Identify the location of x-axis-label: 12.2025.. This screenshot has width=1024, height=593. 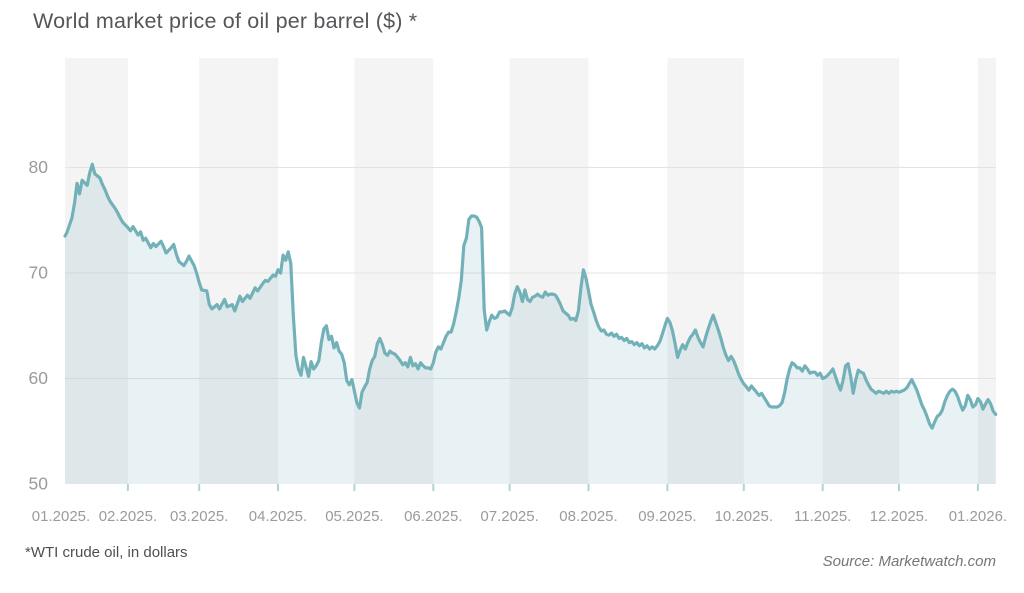
(899, 516).